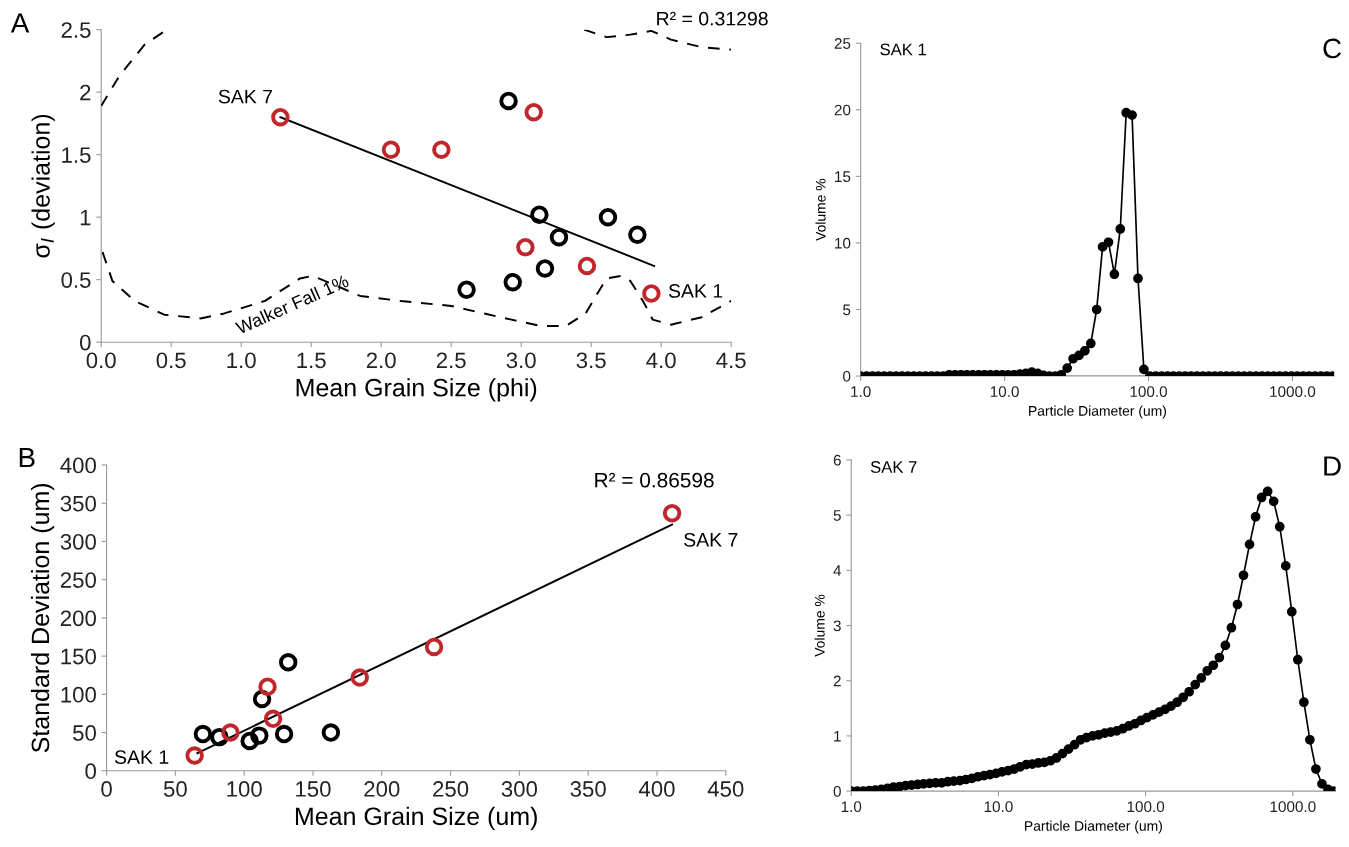 The image size is (1349, 847). Describe the element at coordinates (171, 360) in the screenshot. I see `x-tick-label: 0.5` at that location.